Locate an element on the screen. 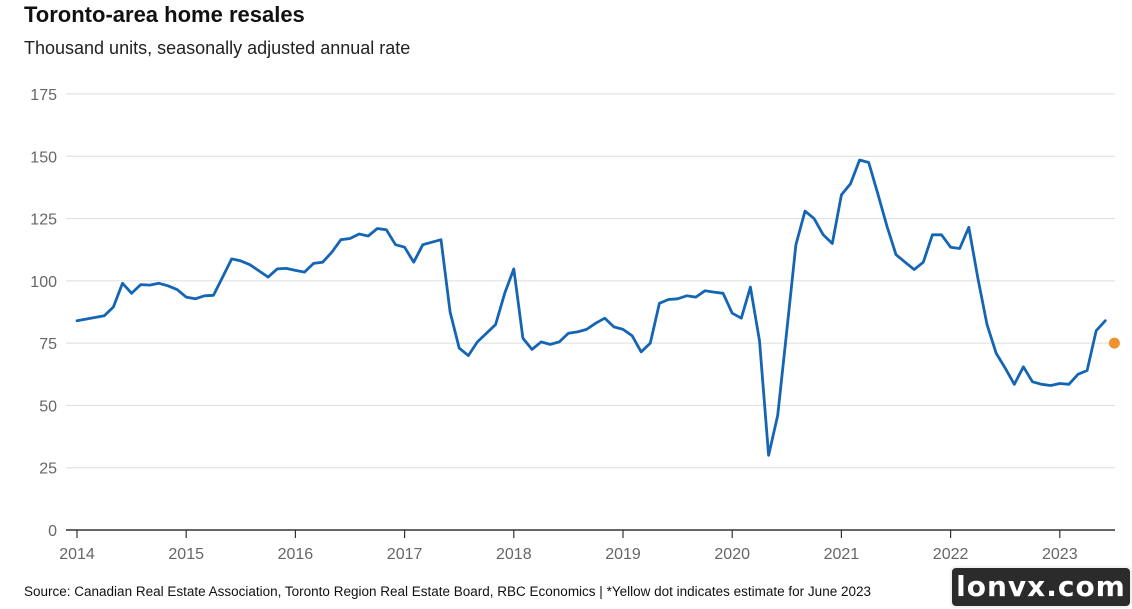  chart-title: Toronto-area home resales is located at coordinates (164, 14).